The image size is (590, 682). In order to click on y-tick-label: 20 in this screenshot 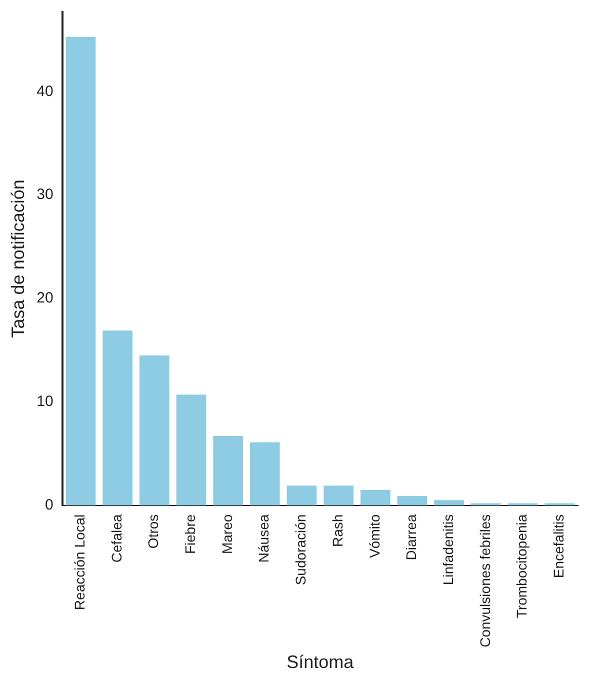, I will do `click(45, 298)`.